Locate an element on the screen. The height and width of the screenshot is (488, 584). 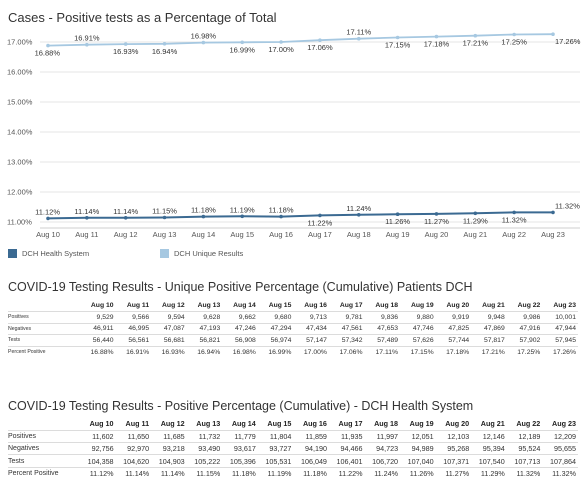
data-label: 16.94% is located at coordinates (165, 51).